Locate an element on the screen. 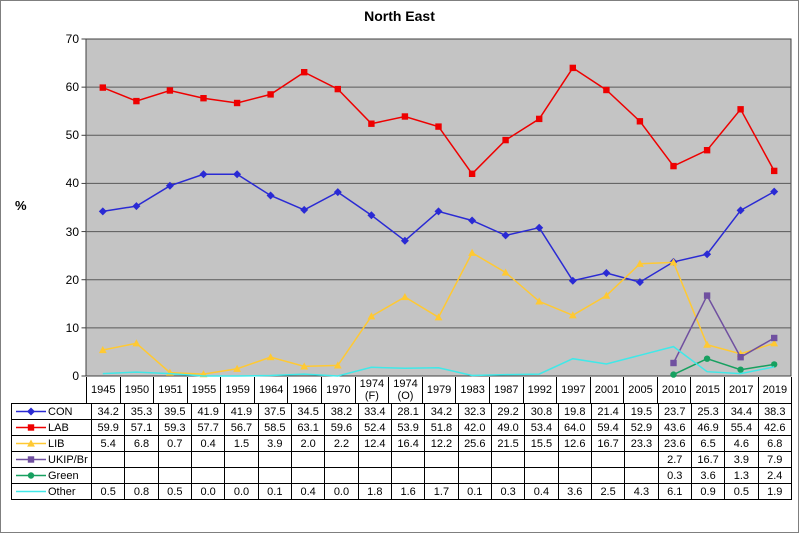 This screenshot has height=533, width=799. ukipbr-series-sample-icon is located at coordinates (31, 459).